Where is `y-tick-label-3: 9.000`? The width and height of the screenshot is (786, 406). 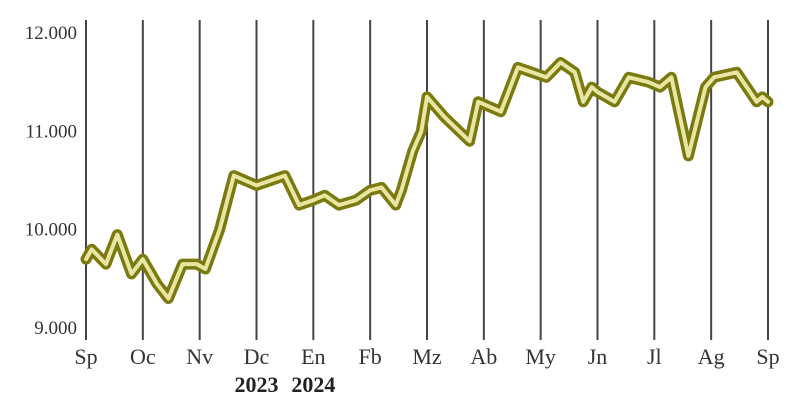 y-tick-label-3: 9.000 is located at coordinates (55, 328).